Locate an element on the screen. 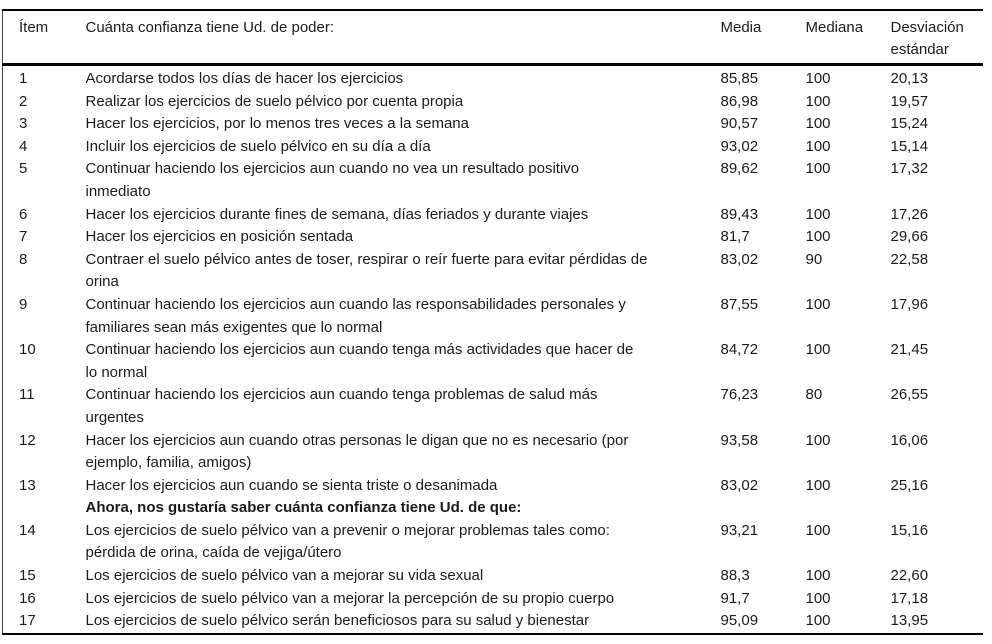 The height and width of the screenshot is (644, 992). sd-cell: 22,60 is located at coordinates (909, 576).